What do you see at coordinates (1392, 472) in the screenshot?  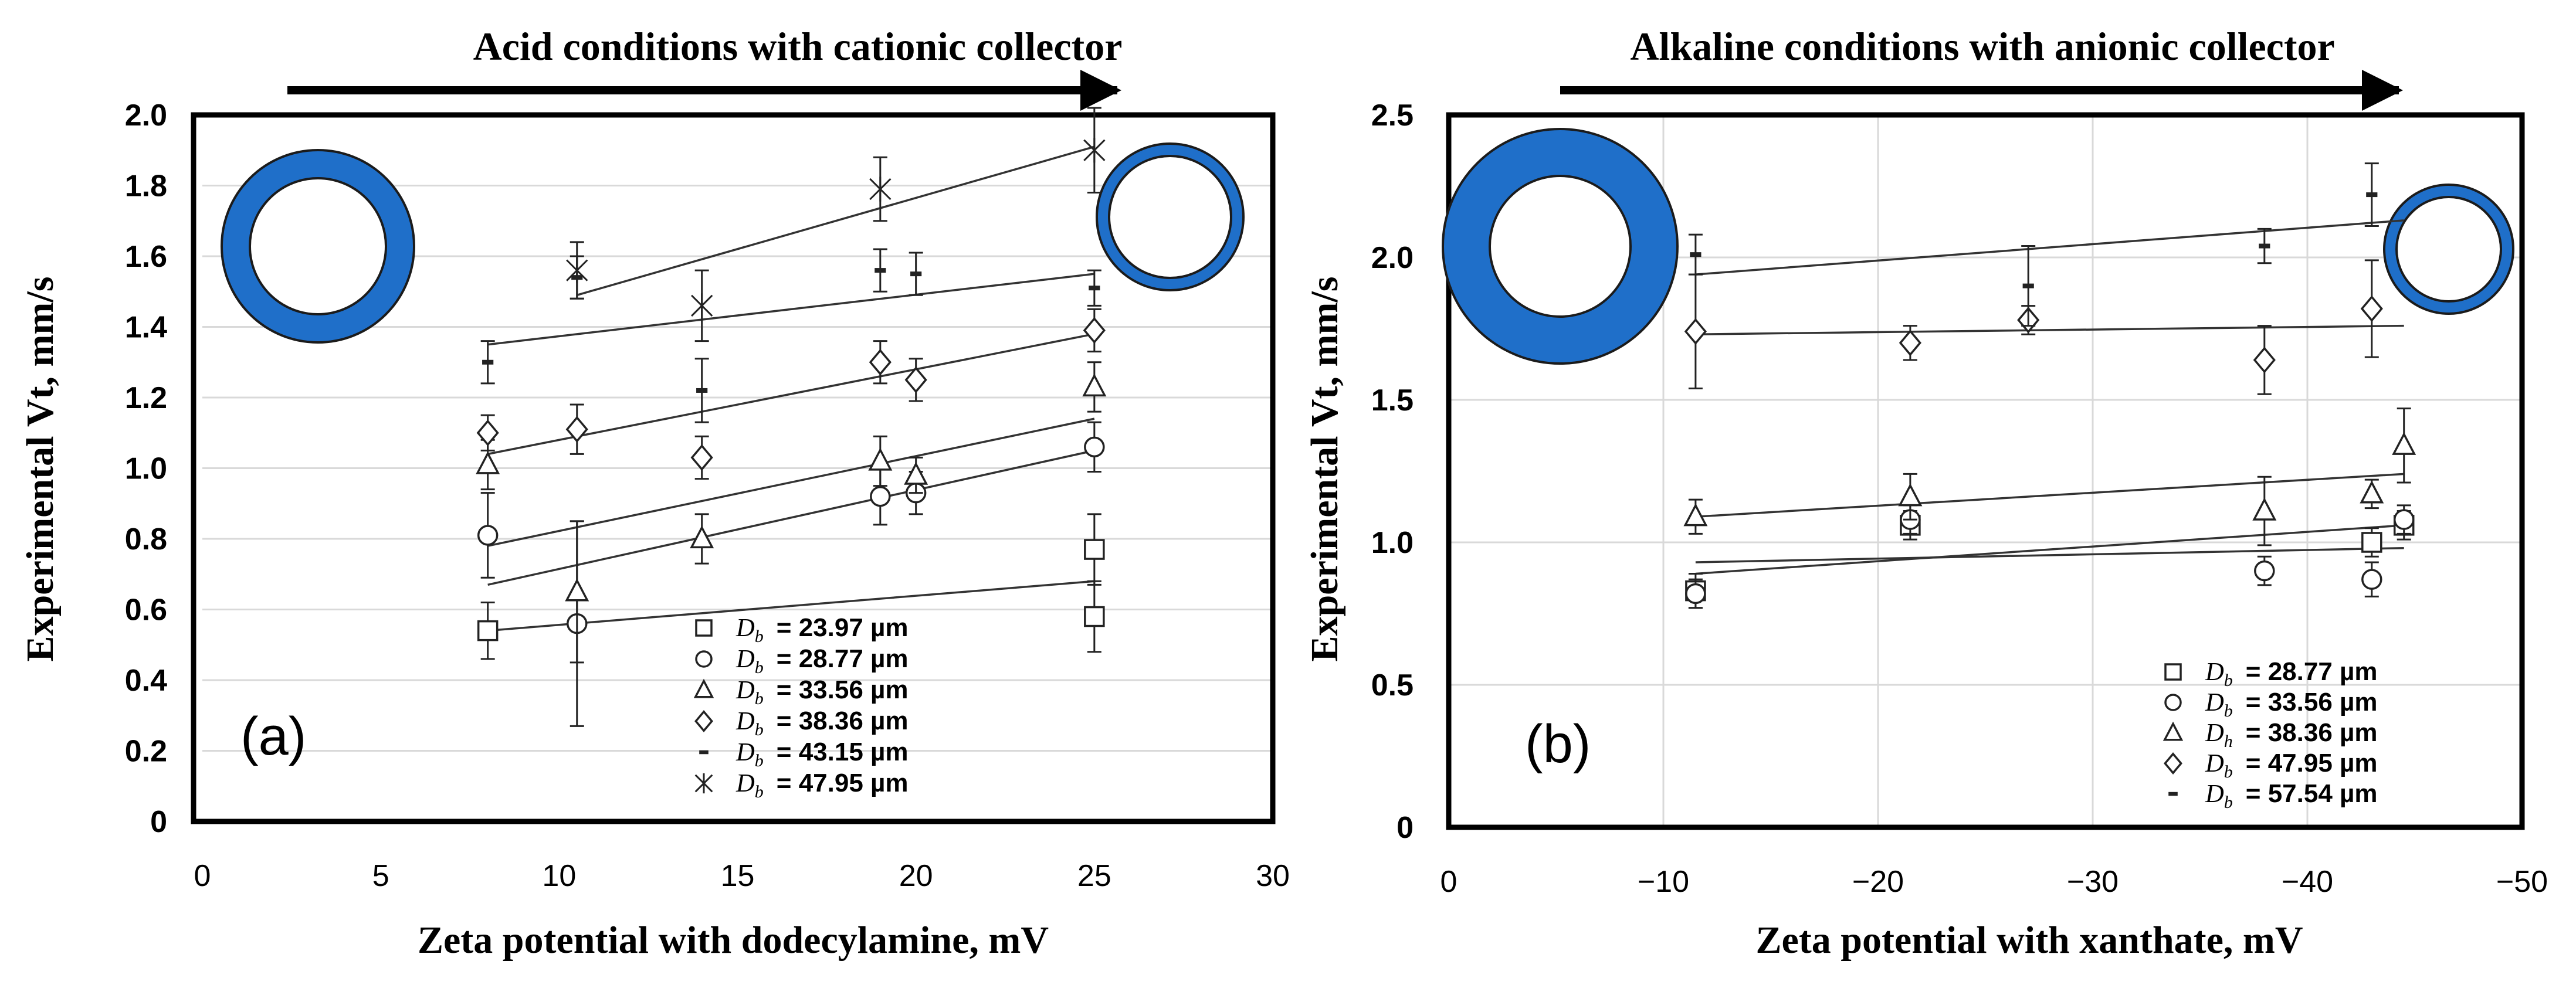 I see `panel-b-y-ticks: 0 0.5 1.0 1.5 2.0 2.5` at bounding box center [1392, 472].